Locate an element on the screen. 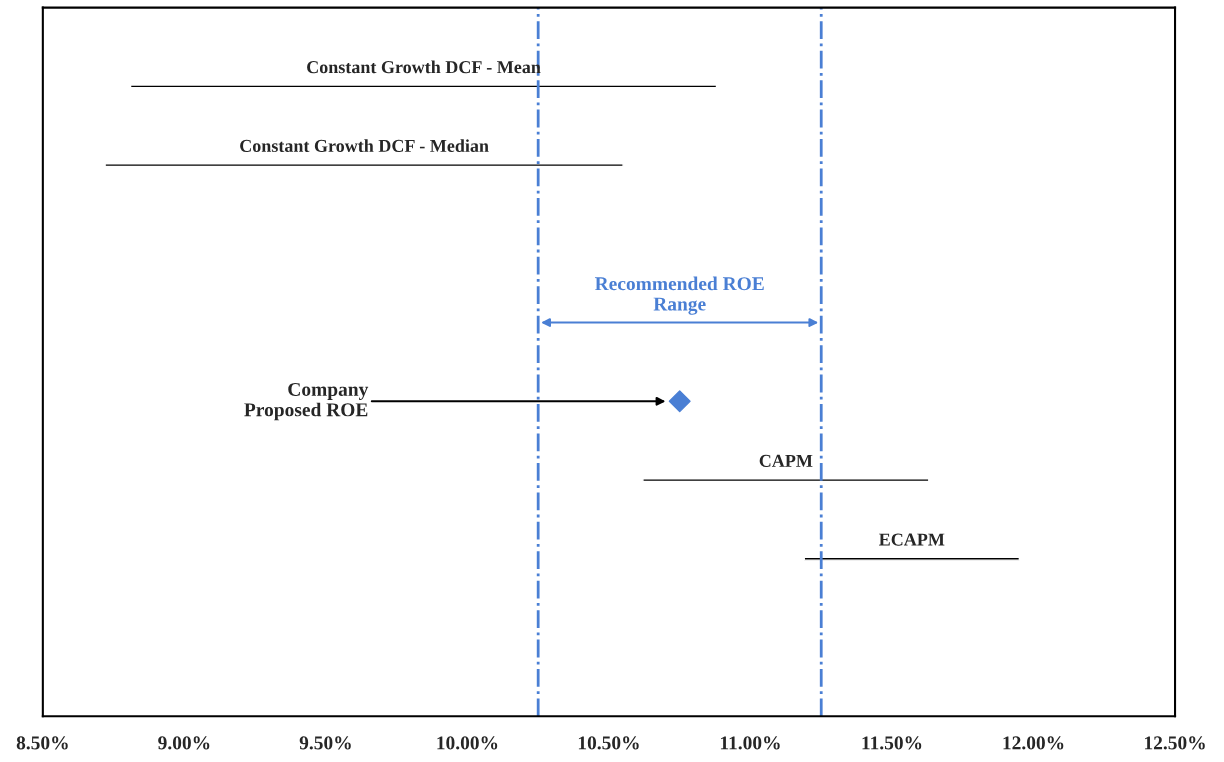 The width and height of the screenshot is (1224, 762). x-tick-label: 8.50% is located at coordinates (42, 743).